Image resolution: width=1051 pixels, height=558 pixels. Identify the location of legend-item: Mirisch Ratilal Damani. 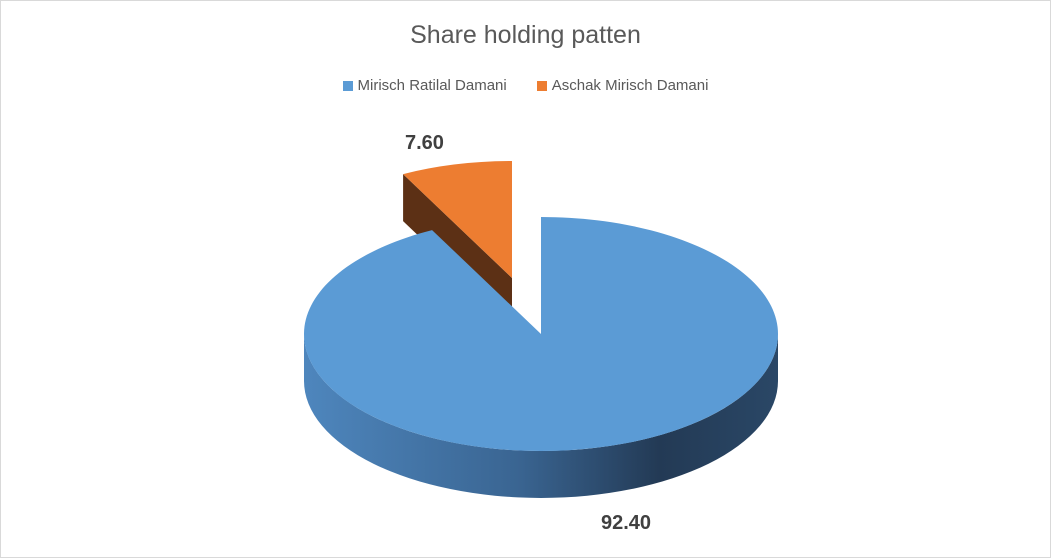
(424, 85).